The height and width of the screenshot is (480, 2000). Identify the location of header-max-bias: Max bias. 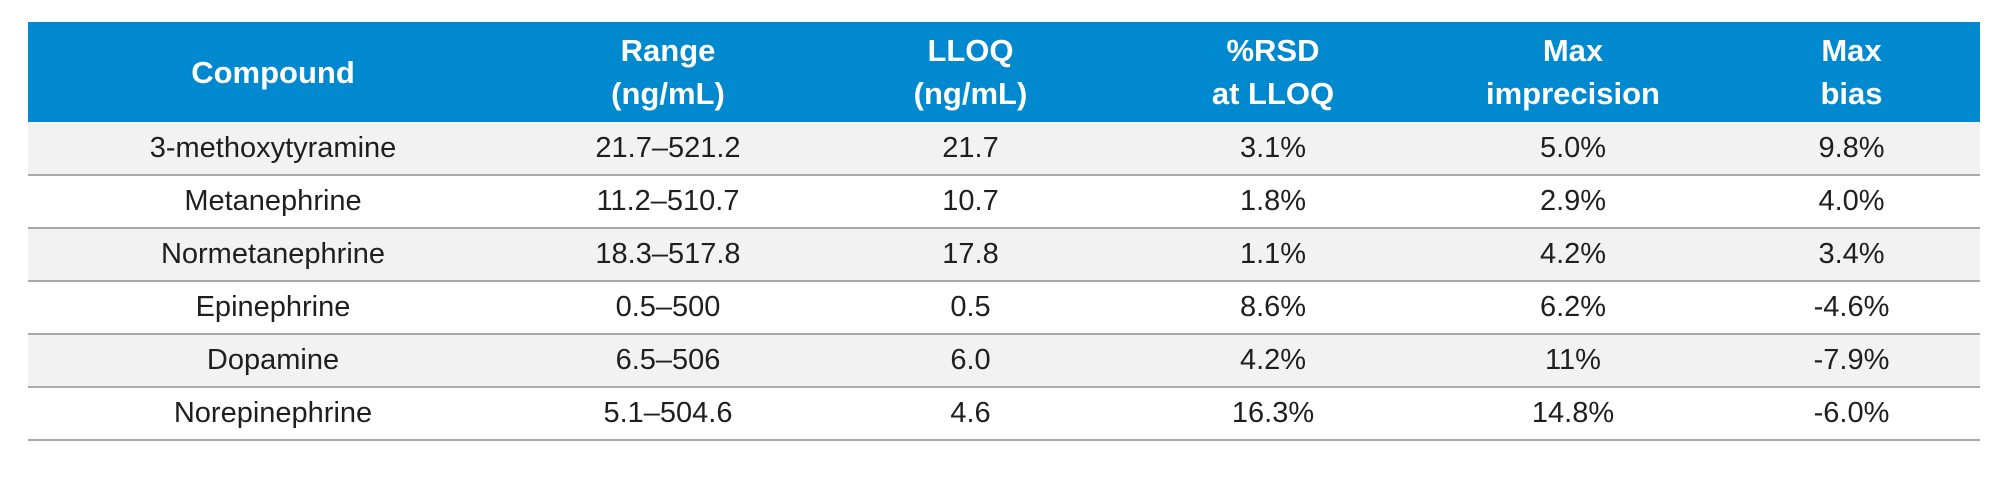
(1851, 72).